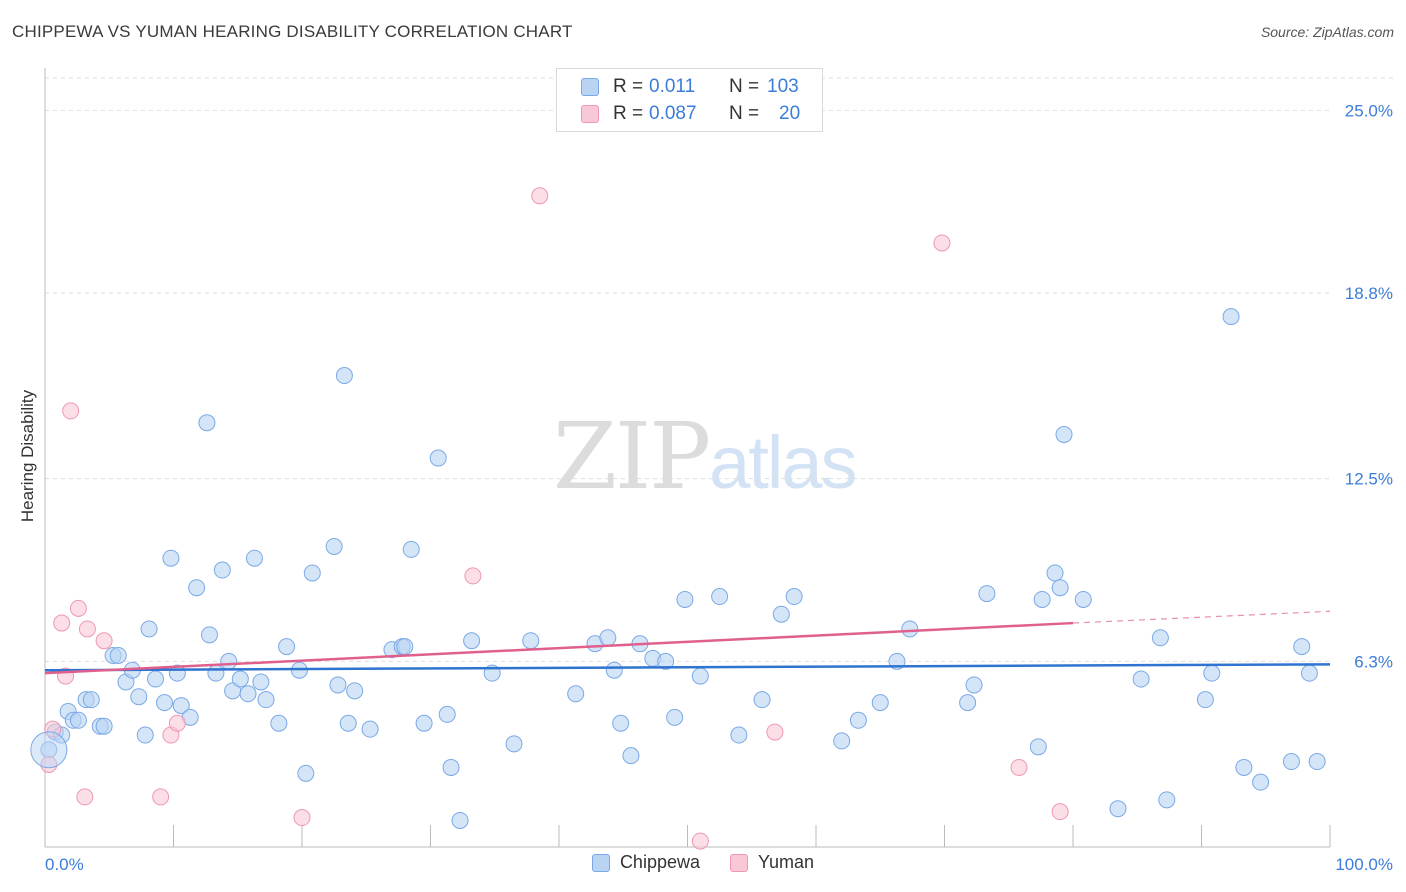  I want to click on chippewa-cluster-point, so click(49, 750).